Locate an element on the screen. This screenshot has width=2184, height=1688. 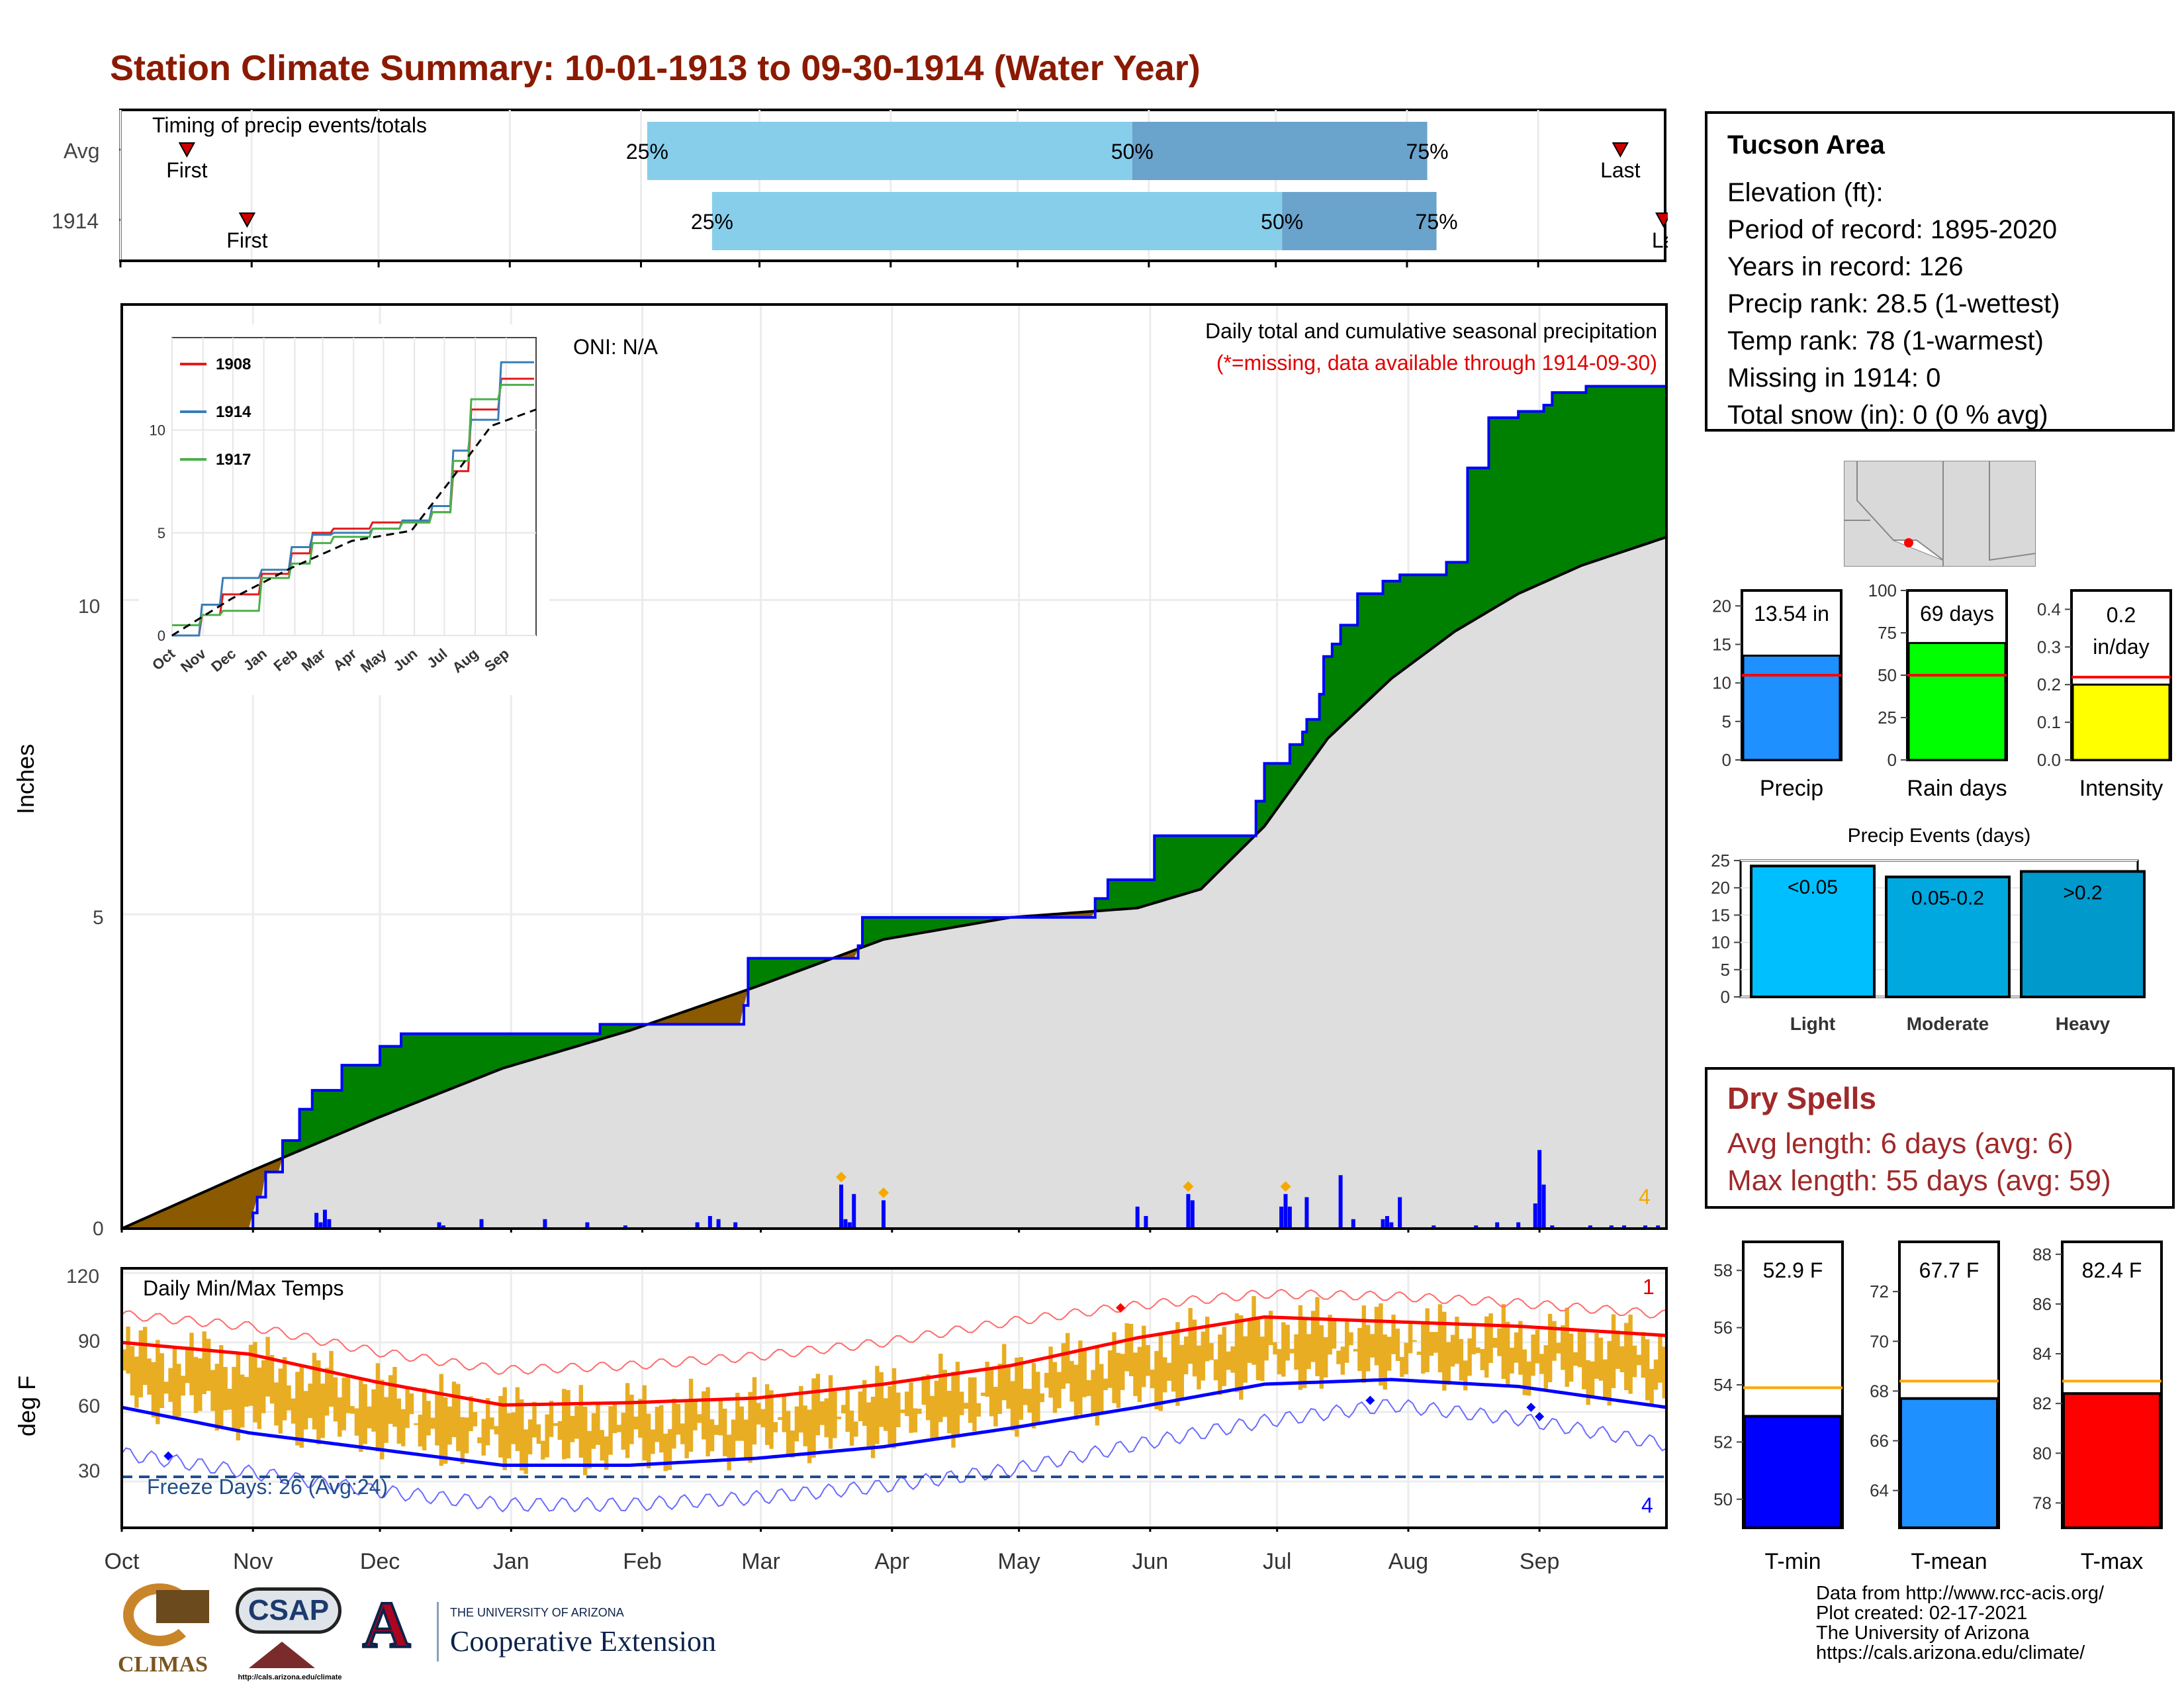
inset-legend-1917: 1917 is located at coordinates (234, 460).